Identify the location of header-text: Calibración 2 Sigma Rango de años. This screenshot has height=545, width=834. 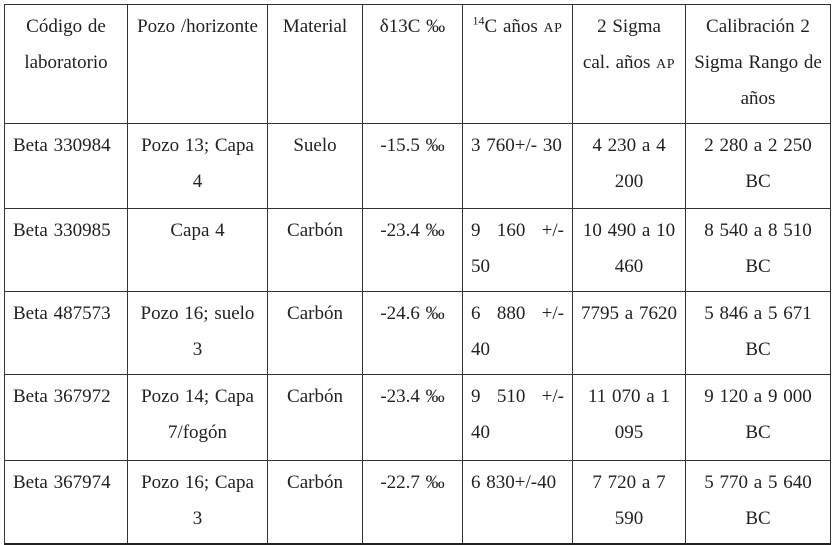
(758, 62).